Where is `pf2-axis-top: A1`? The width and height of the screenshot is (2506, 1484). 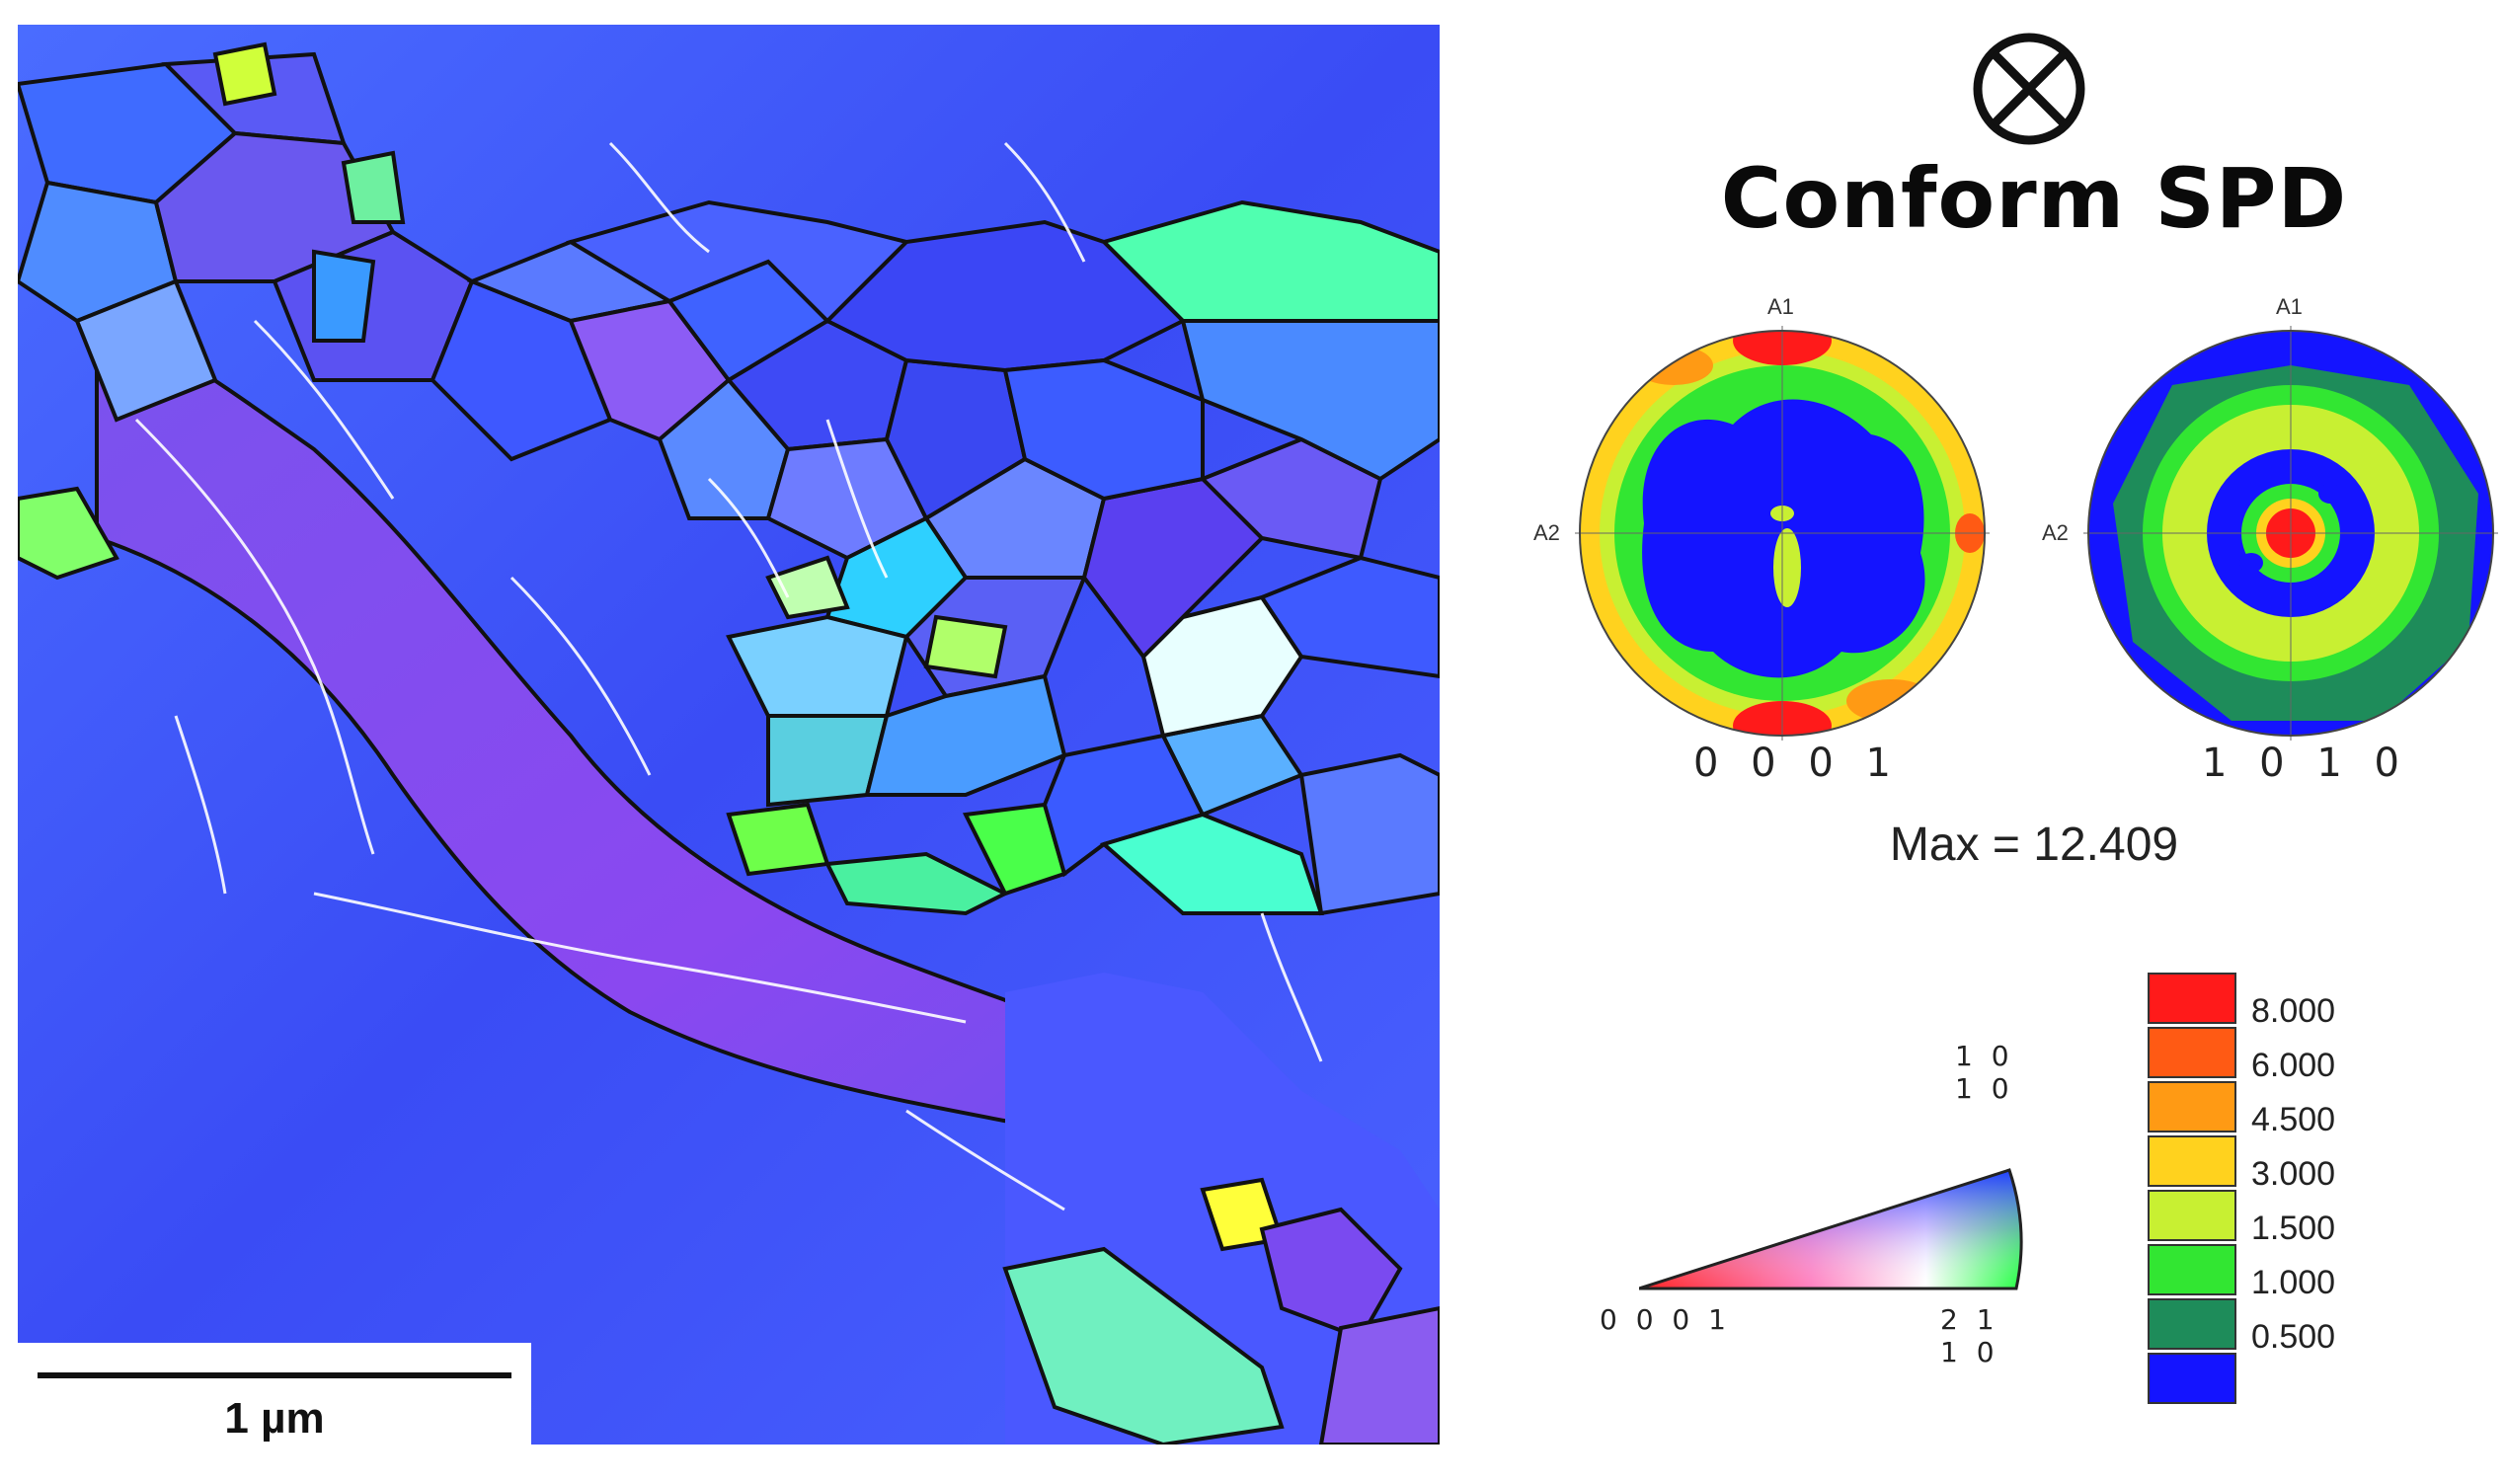 pf2-axis-top: A1 is located at coordinates (2289, 307).